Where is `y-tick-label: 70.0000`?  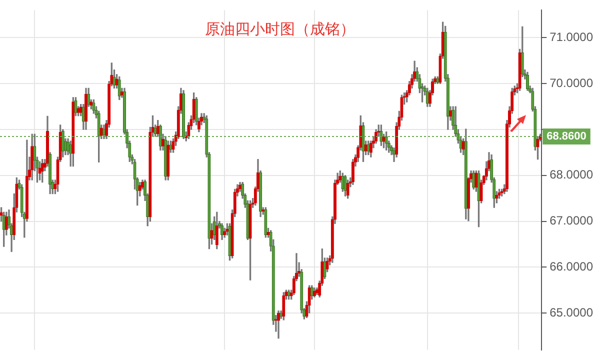 y-tick-label: 70.0000 is located at coordinates (572, 83).